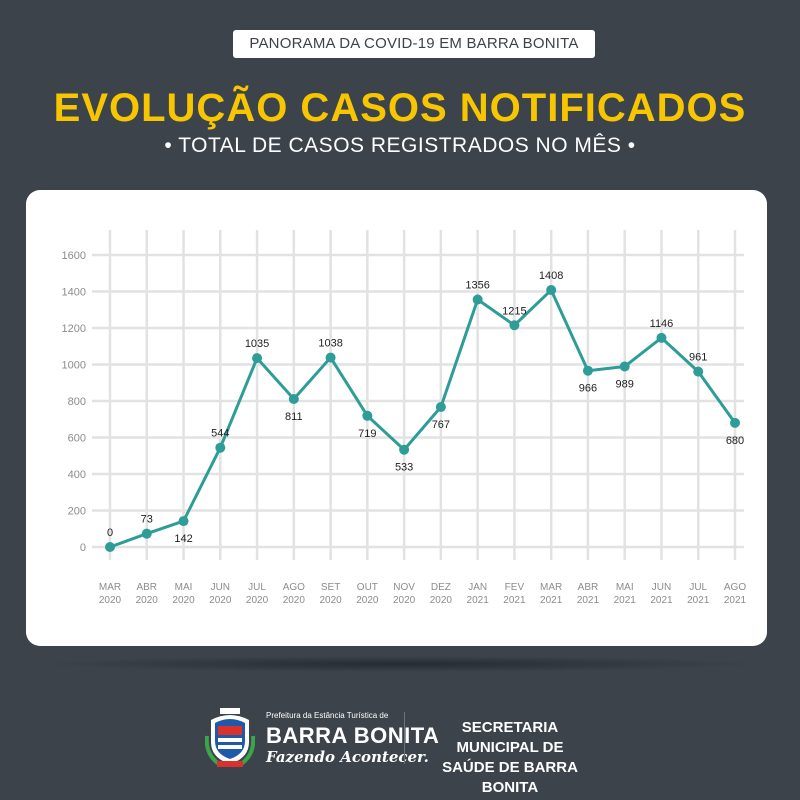  Describe the element at coordinates (404, 738) in the screenshot. I see `footer-divider` at that location.